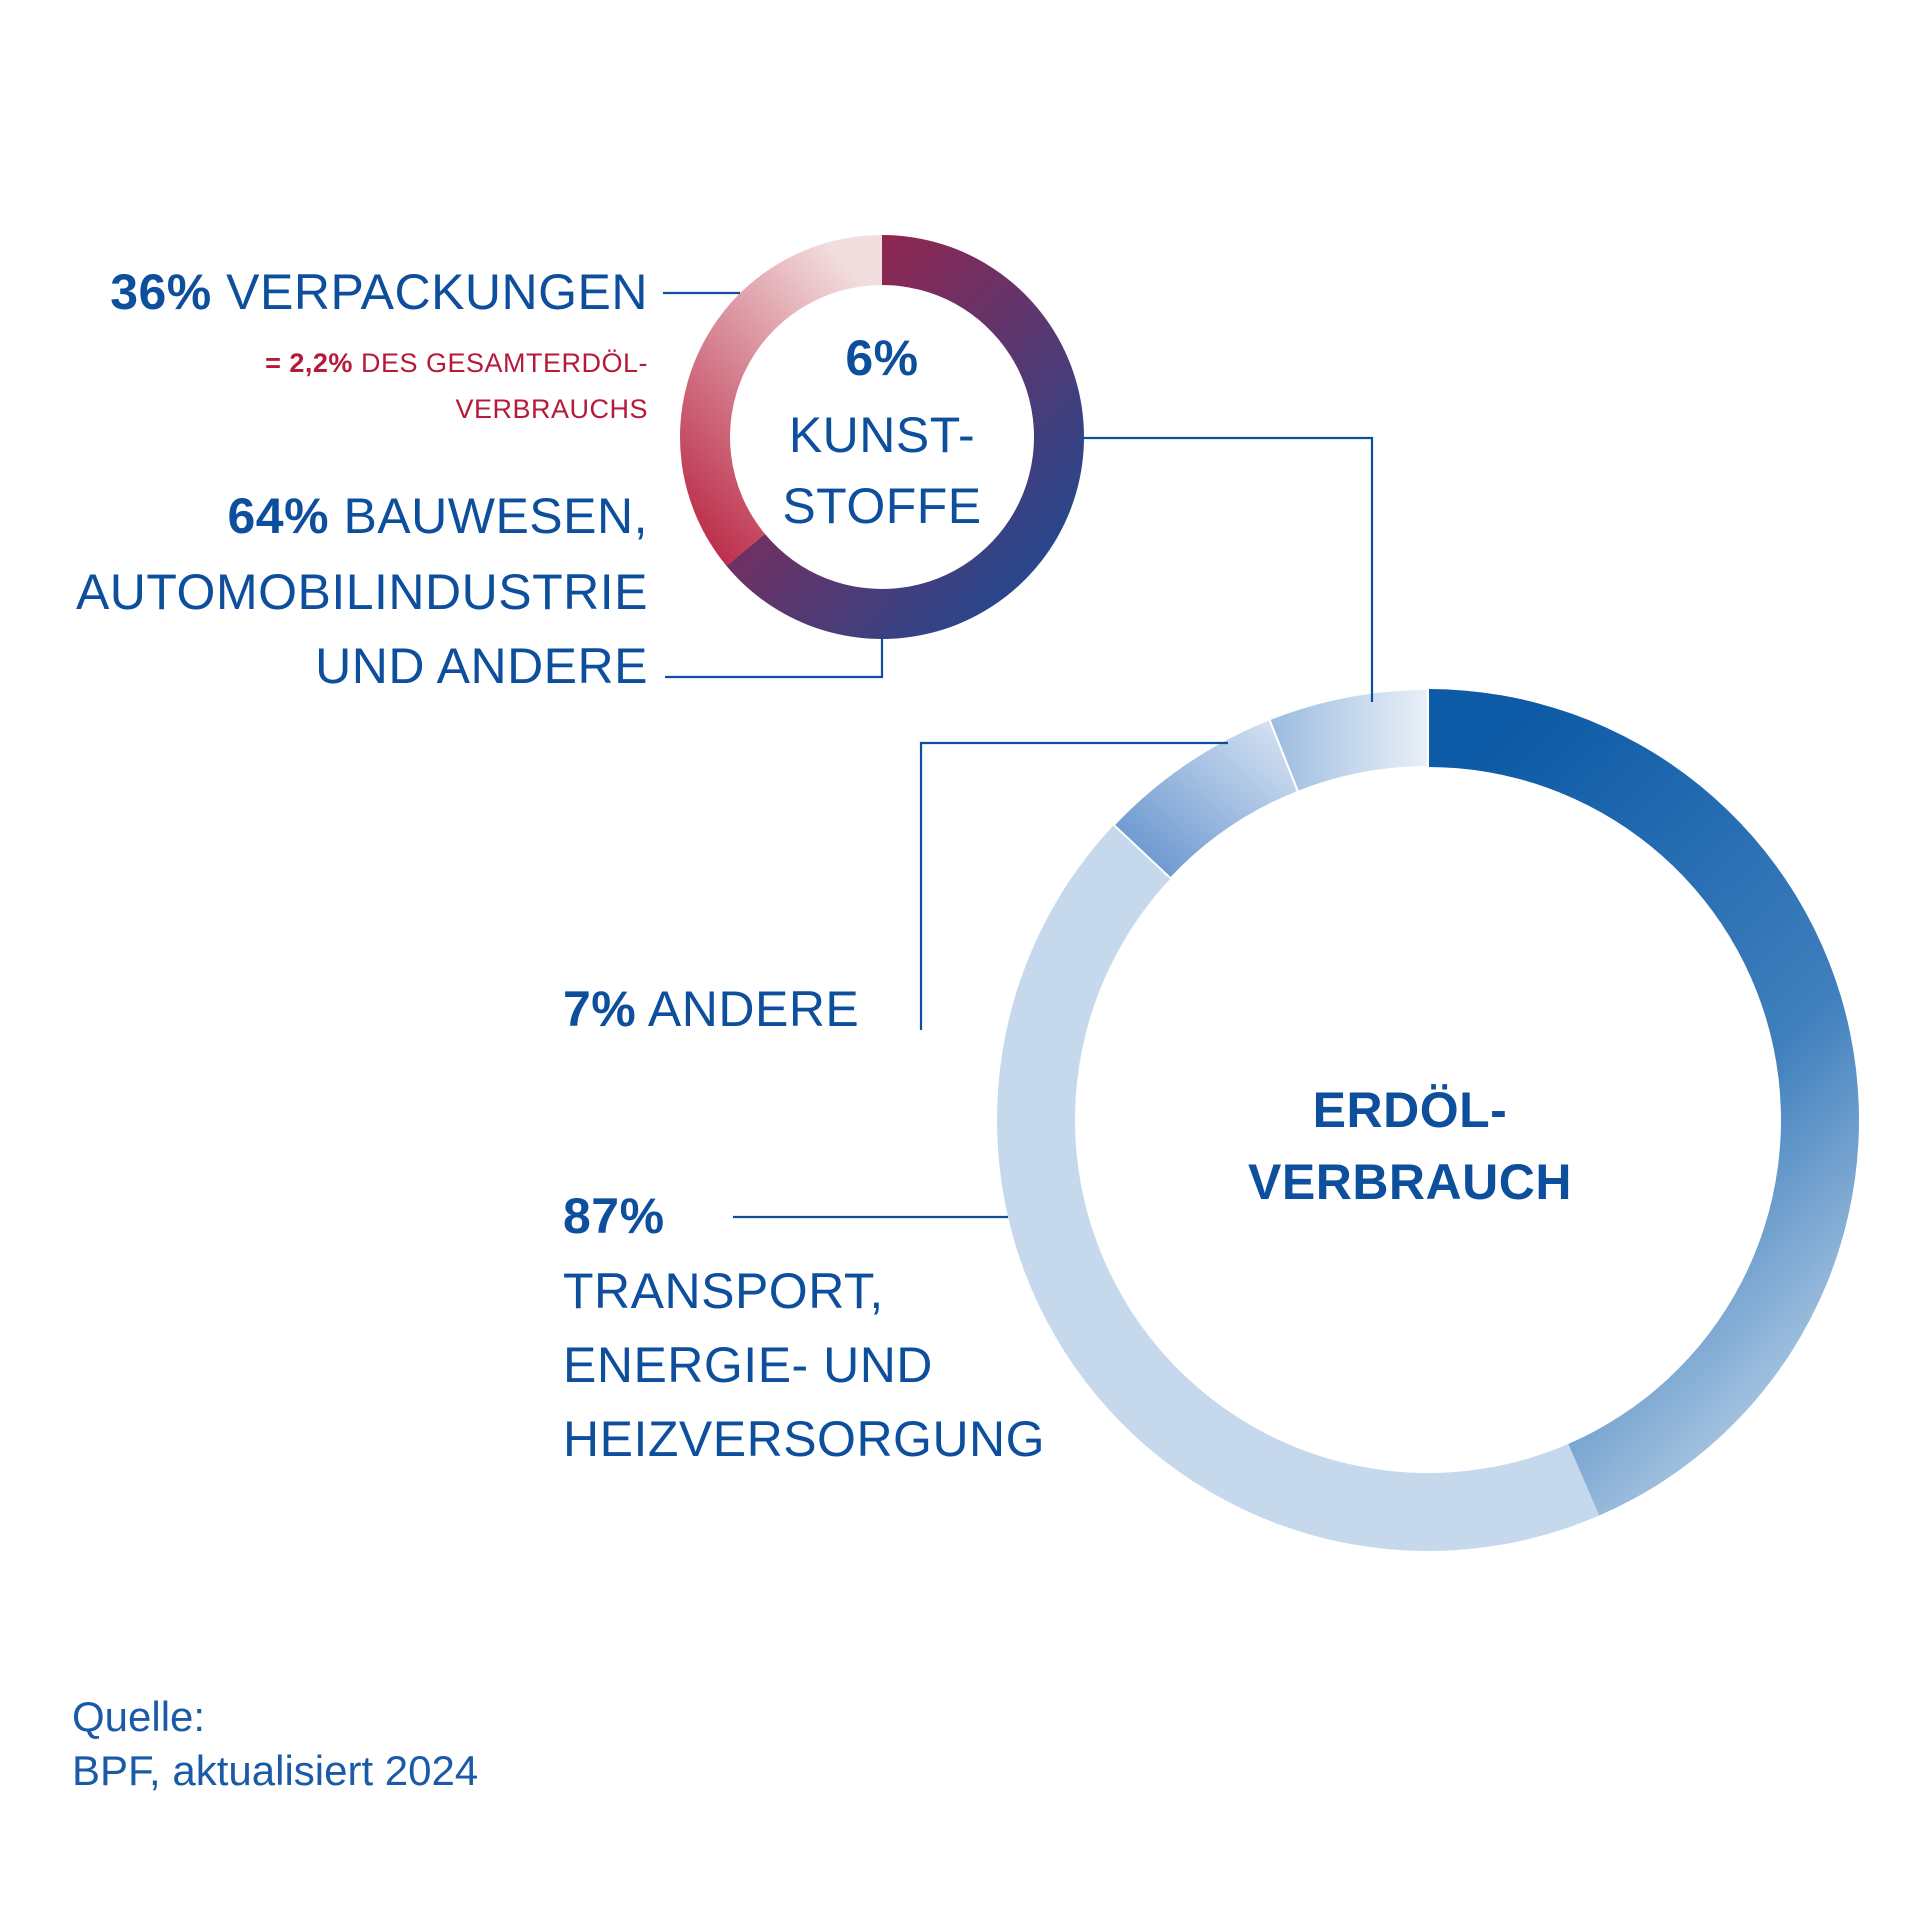 This screenshot has width=1920, height=1920. I want to click on kunststoffe-label-line2: STOFFE, so click(882, 506).